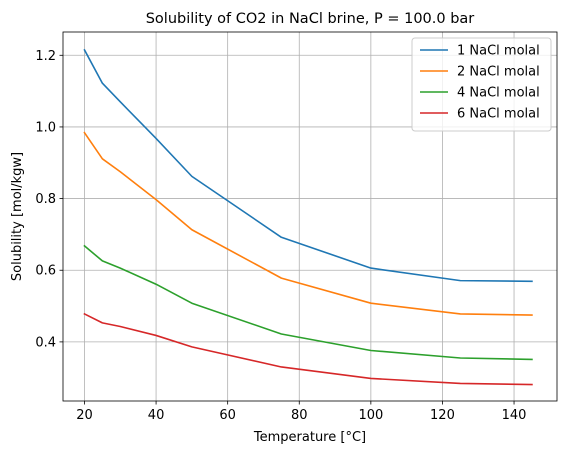 This screenshot has height=453, width=567. Describe the element at coordinates (45, 342) in the screenshot. I see `y-tick-label: 0.4` at that location.